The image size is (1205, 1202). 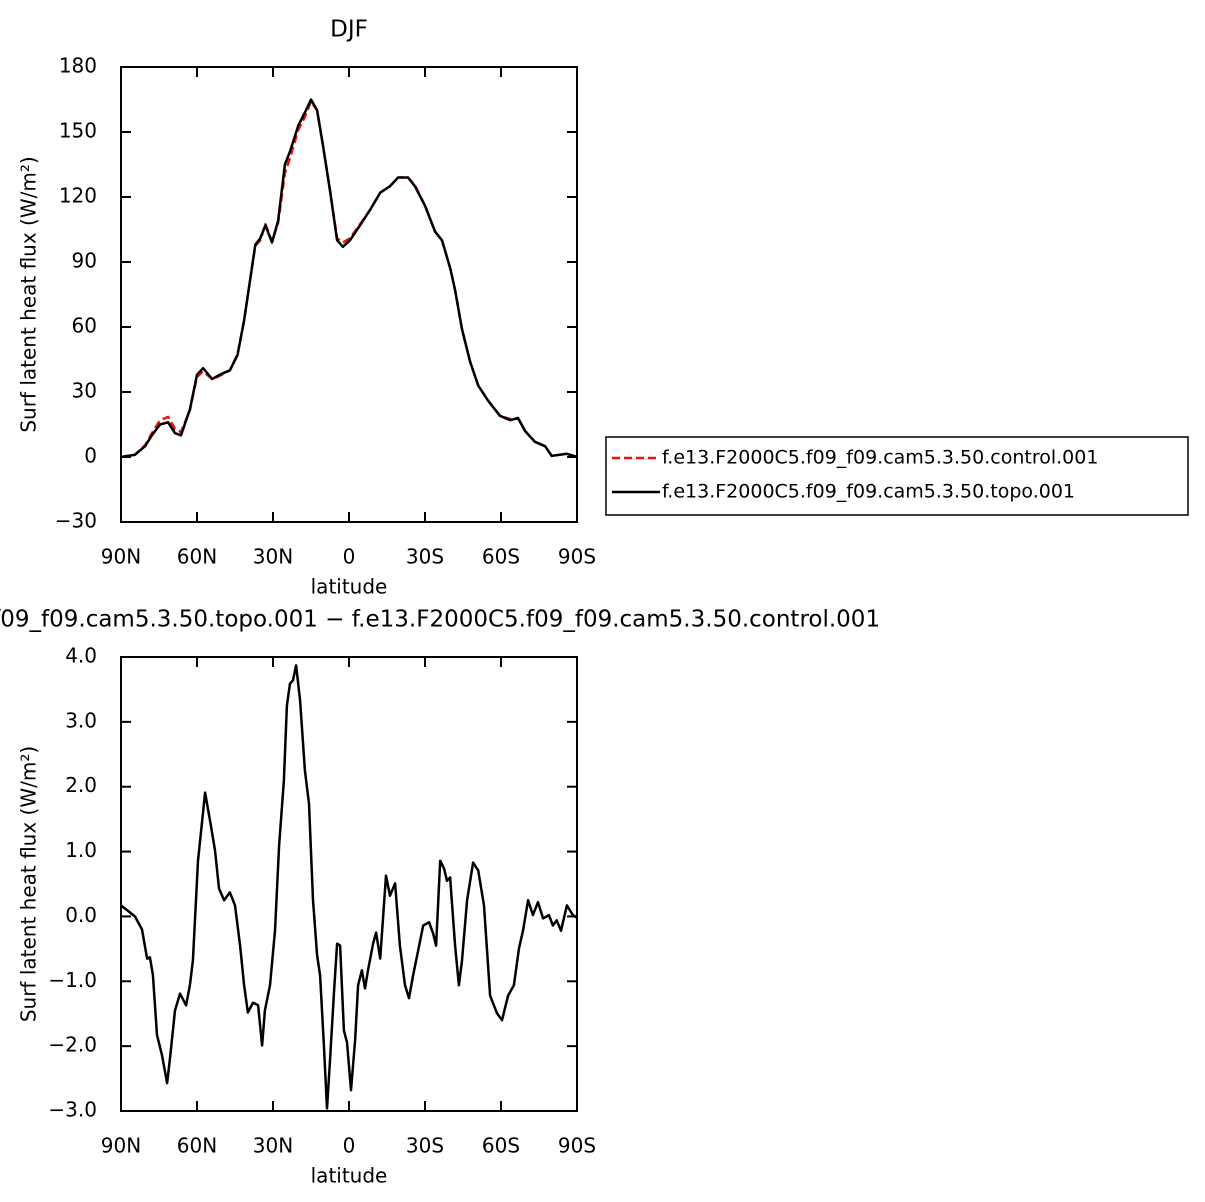 What do you see at coordinates (868, 492) in the screenshot?
I see `legend-label: f.e13.F2000C5.f09_f09.cam5.3.50.topo.001` at bounding box center [868, 492].